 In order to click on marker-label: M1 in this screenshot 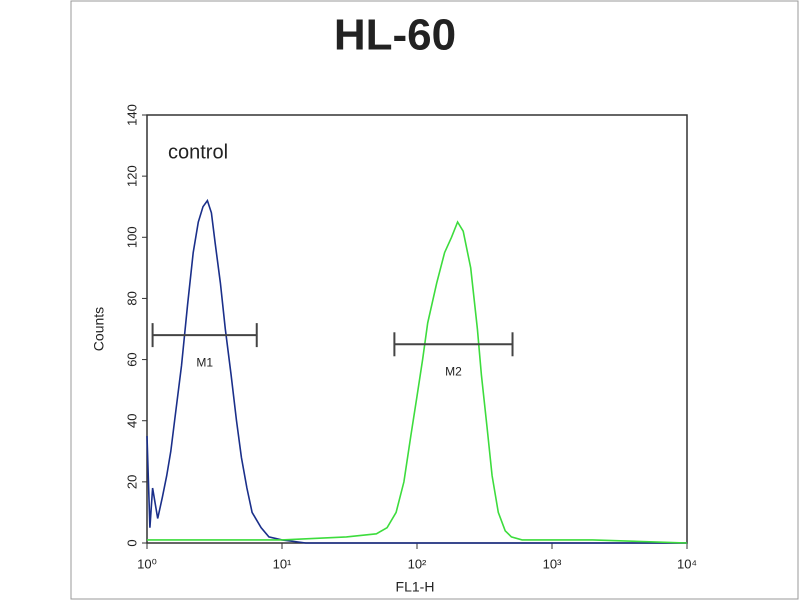, I will do `click(204, 362)`.